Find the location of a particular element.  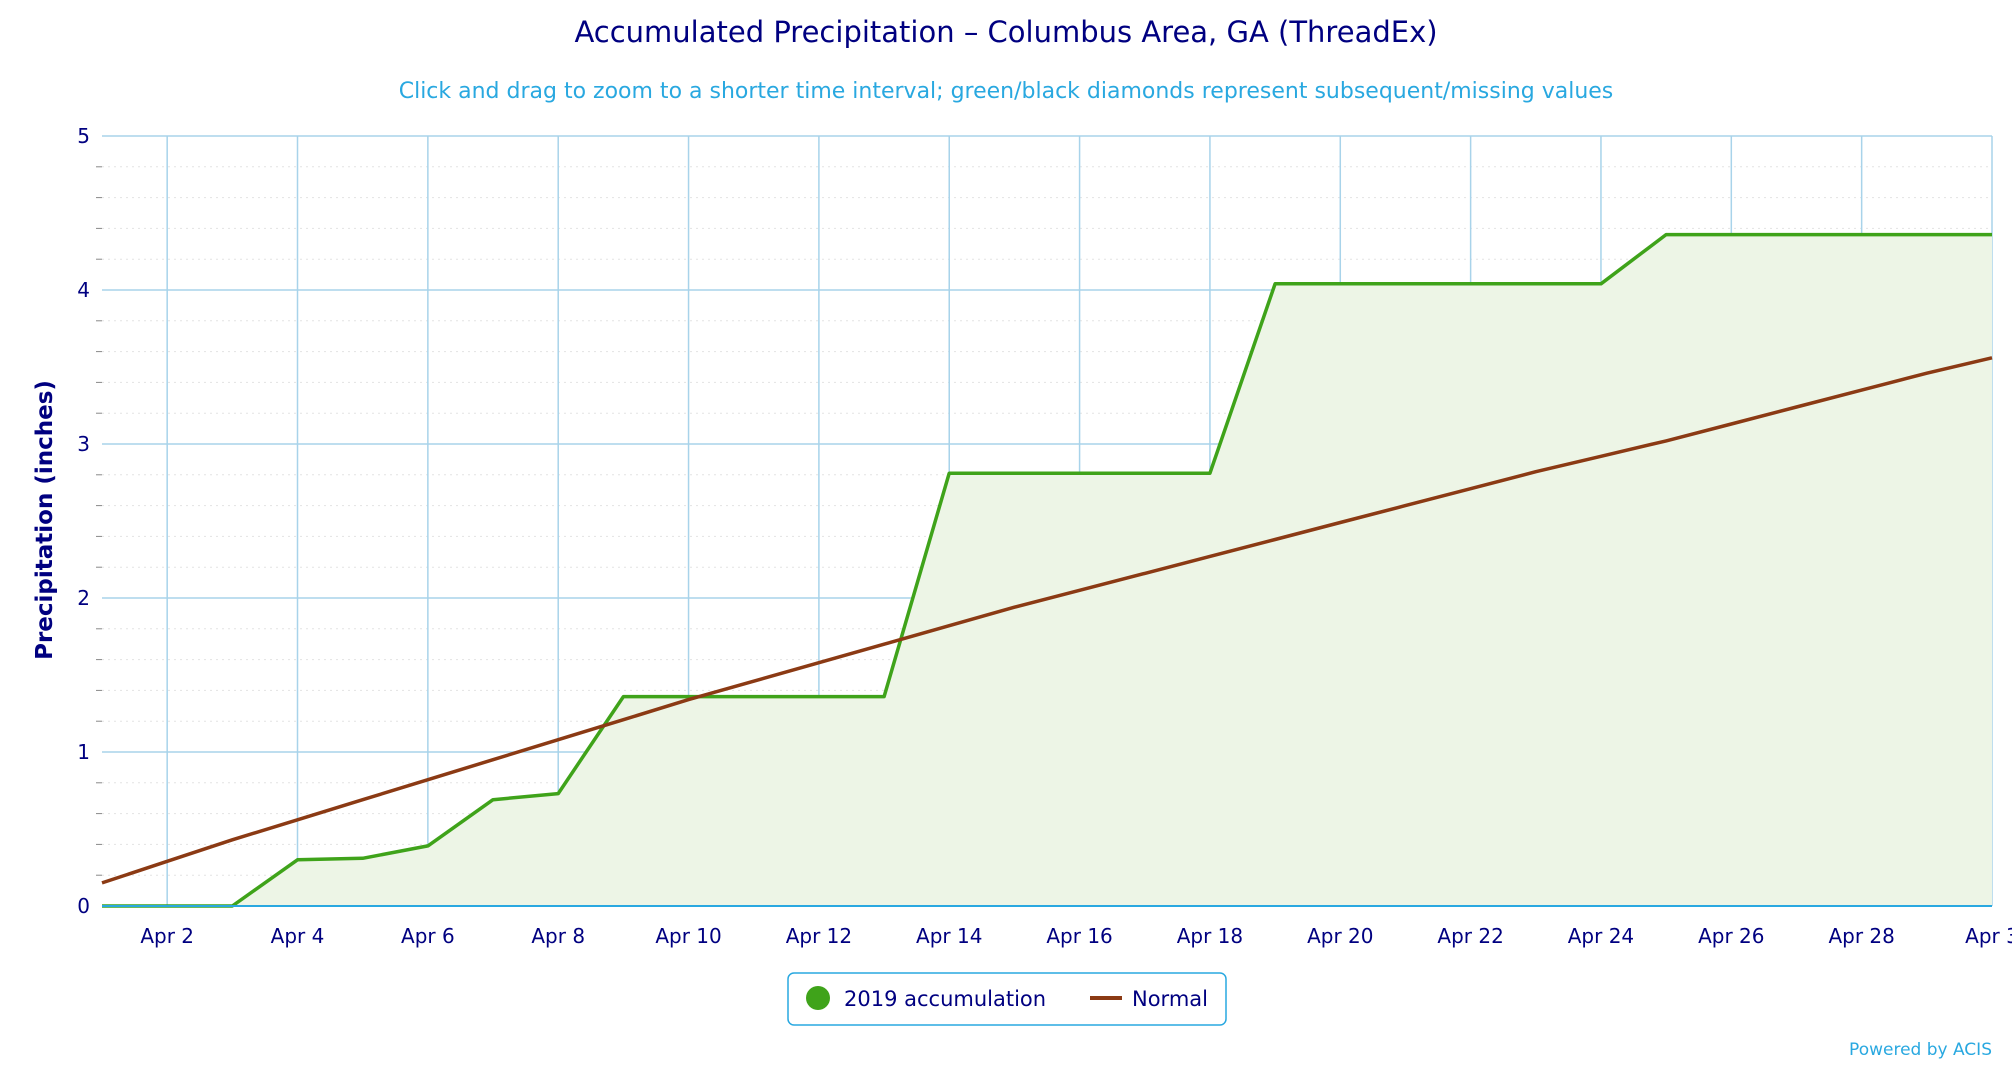

x-tick-label: Apr 6 is located at coordinates (428, 936).